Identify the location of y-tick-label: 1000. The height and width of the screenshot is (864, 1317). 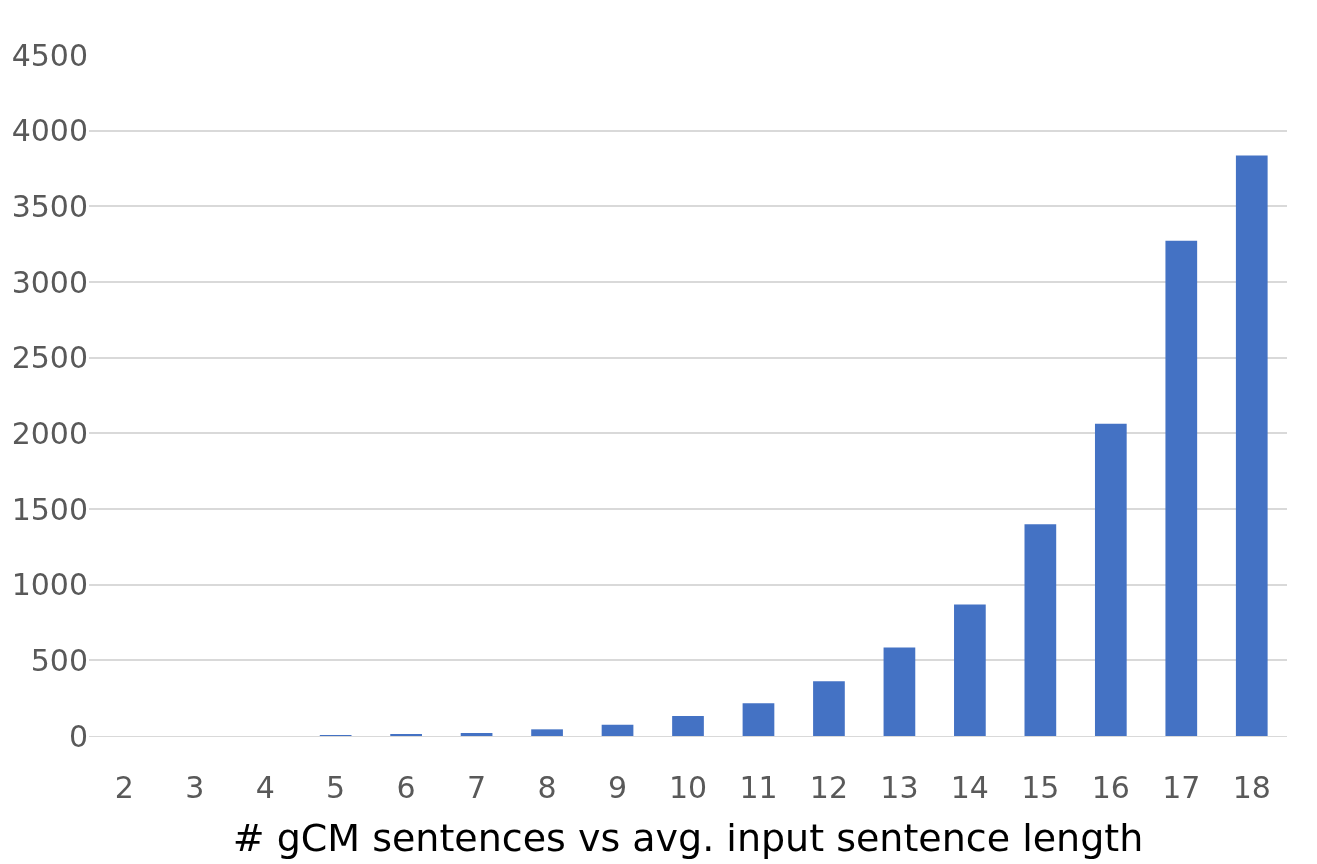
(49, 585).